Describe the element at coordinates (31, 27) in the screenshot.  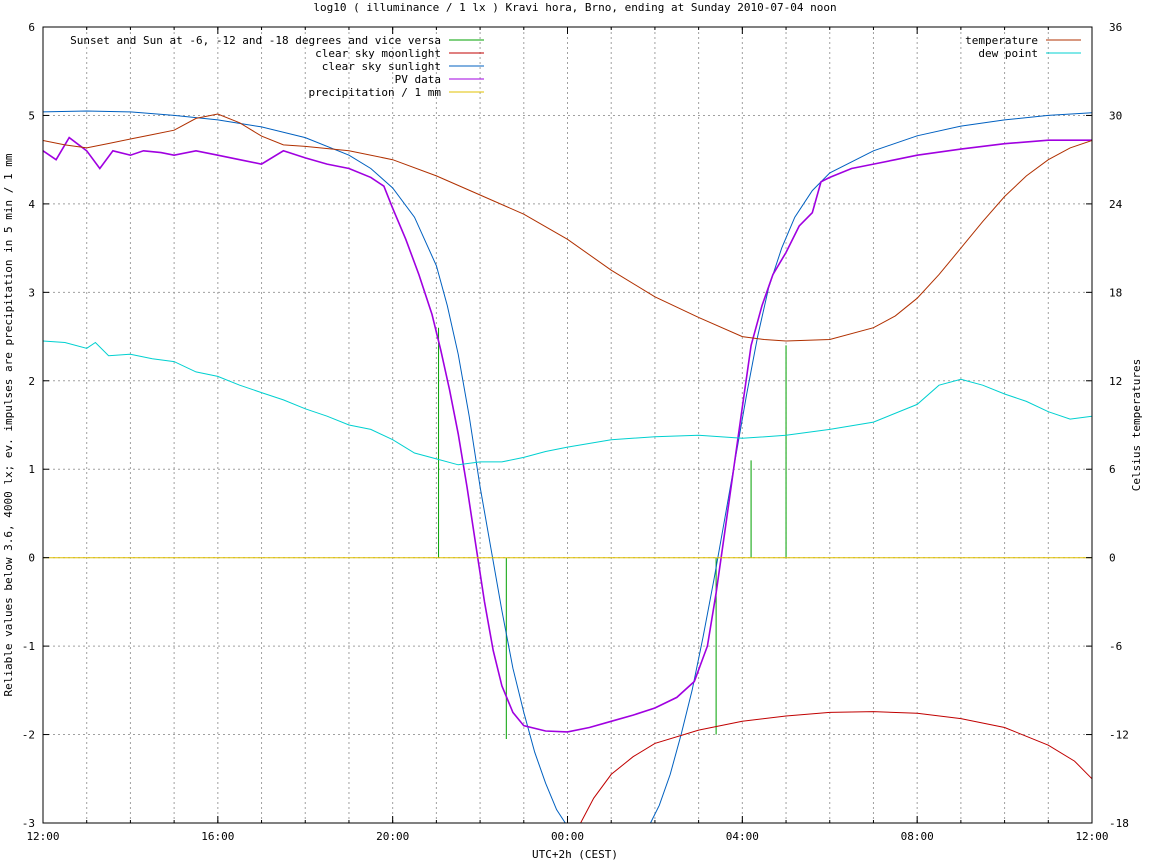
I see `y-tick-label: 6` at that location.